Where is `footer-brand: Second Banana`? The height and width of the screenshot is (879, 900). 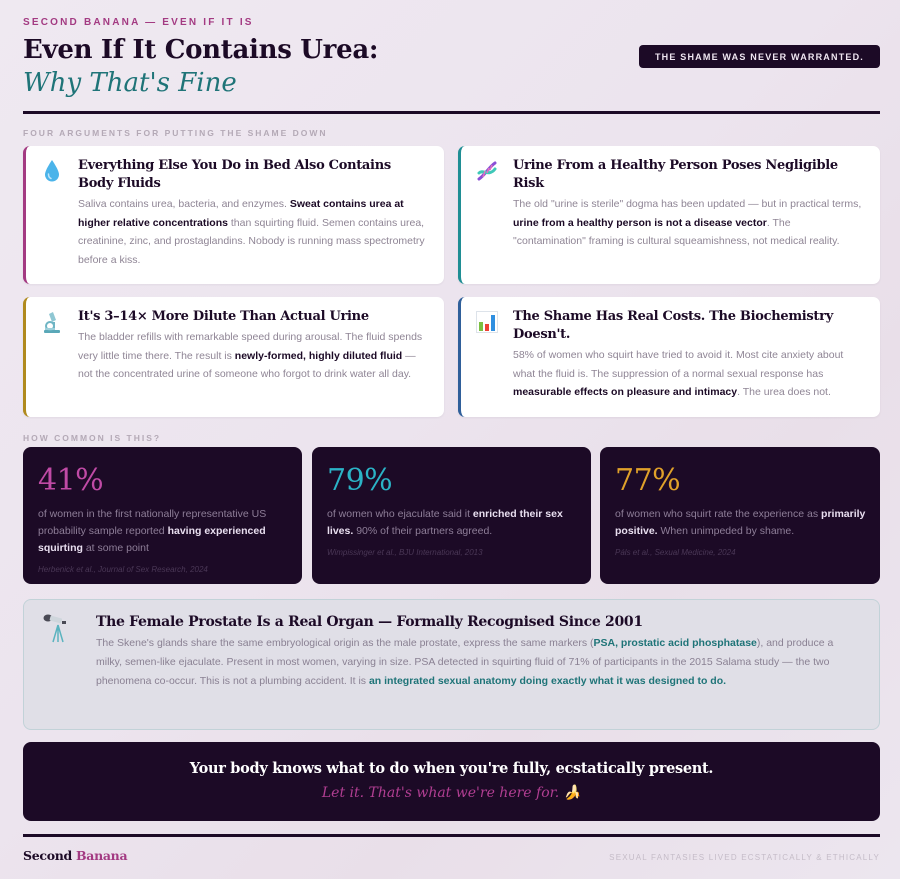
footer-brand: Second Banana is located at coordinates (75, 855).